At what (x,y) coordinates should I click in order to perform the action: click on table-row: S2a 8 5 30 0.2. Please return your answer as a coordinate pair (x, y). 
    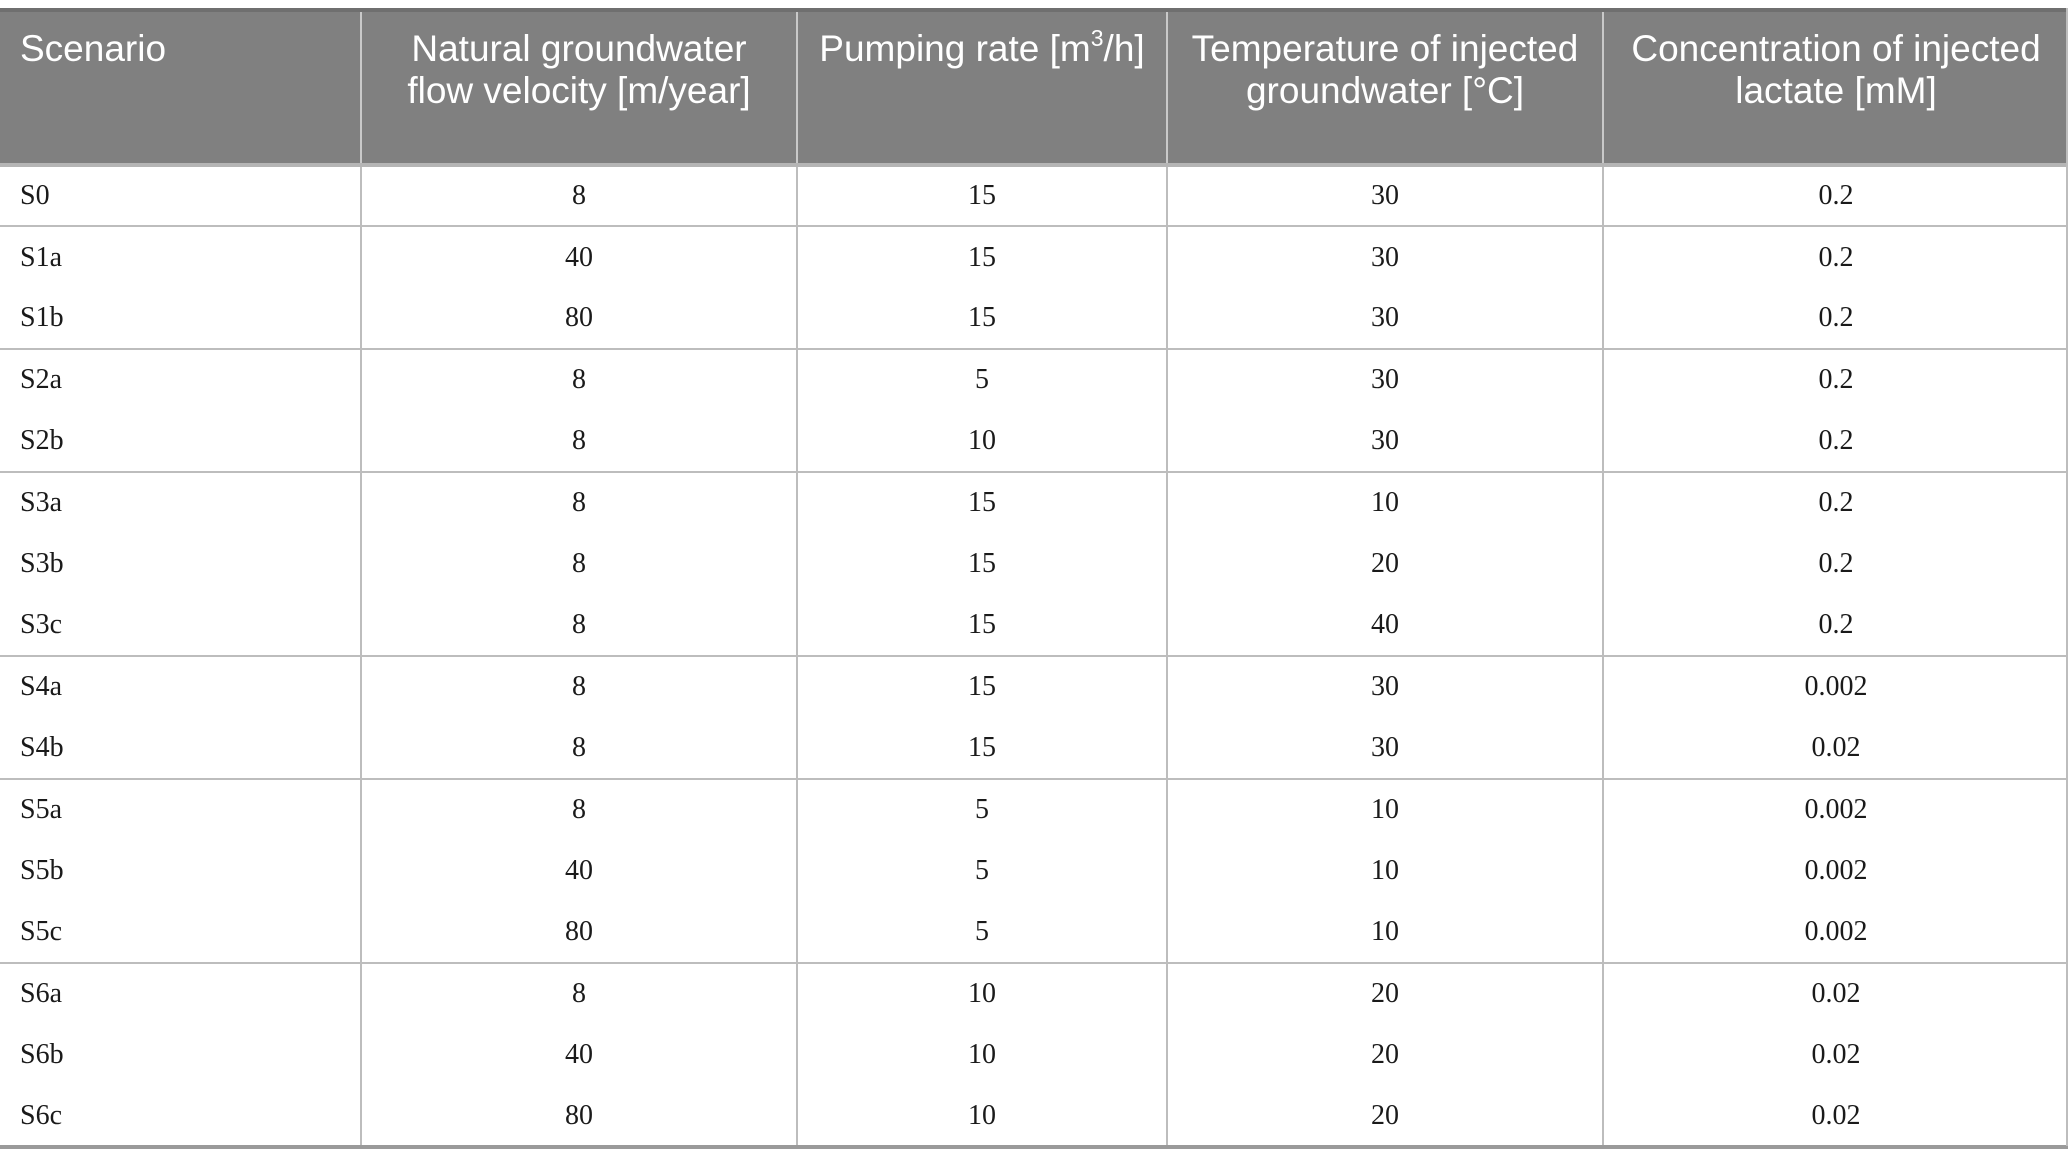
    Looking at the image, I should click on (1034, 379).